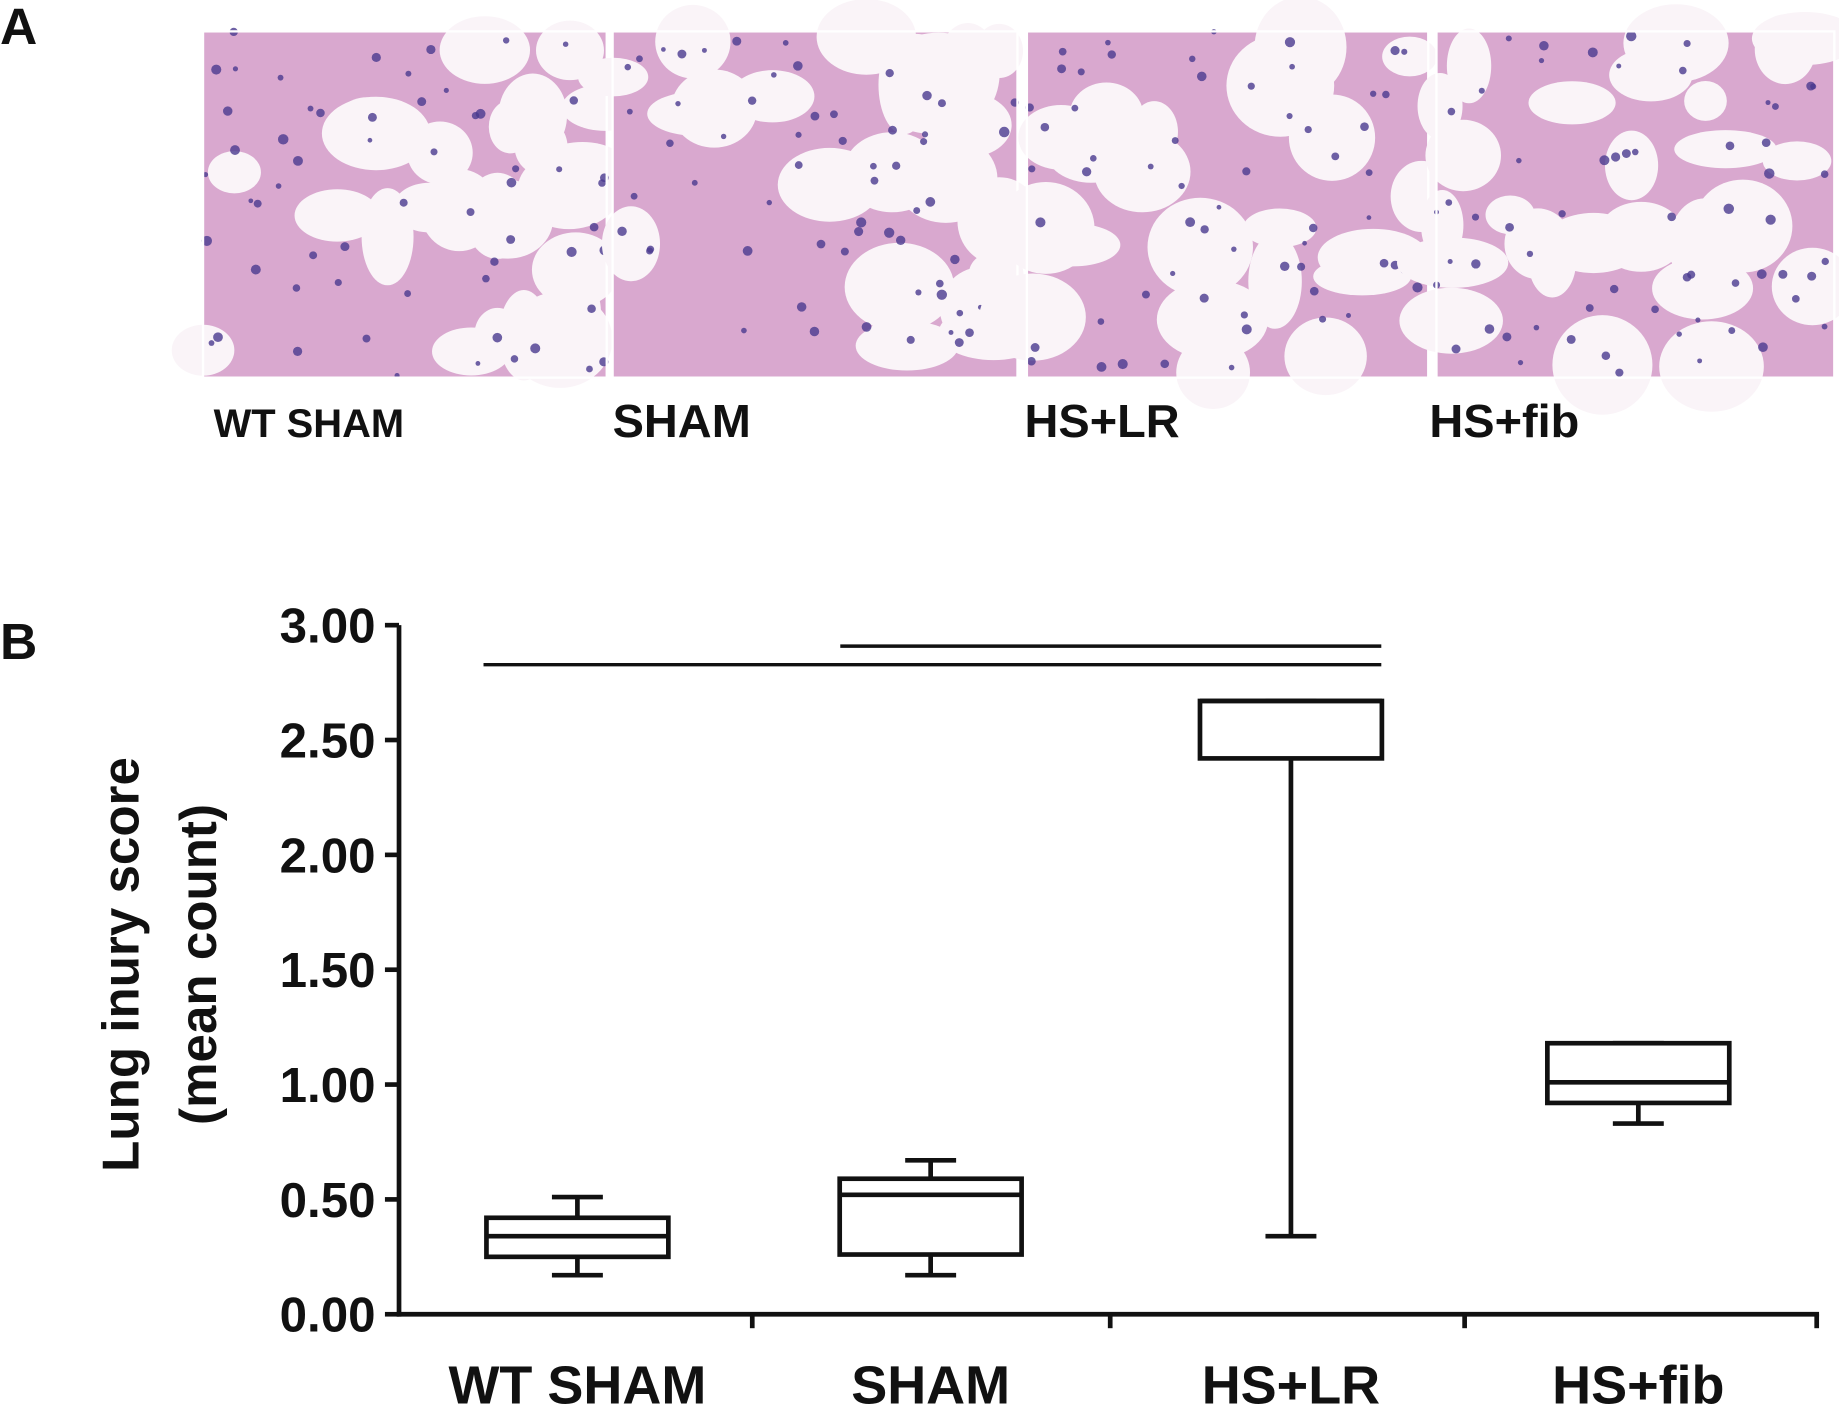 The width and height of the screenshot is (1839, 1420). I want to click on y-tick-label: 3.00, so click(328, 627).